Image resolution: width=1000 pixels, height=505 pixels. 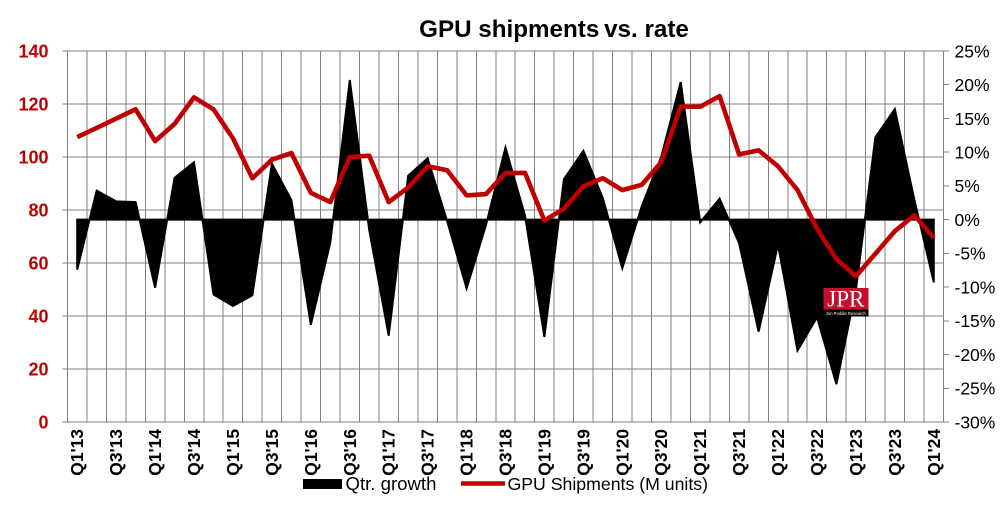 What do you see at coordinates (967, 186) in the screenshot?
I see `svg-text: 5%` at bounding box center [967, 186].